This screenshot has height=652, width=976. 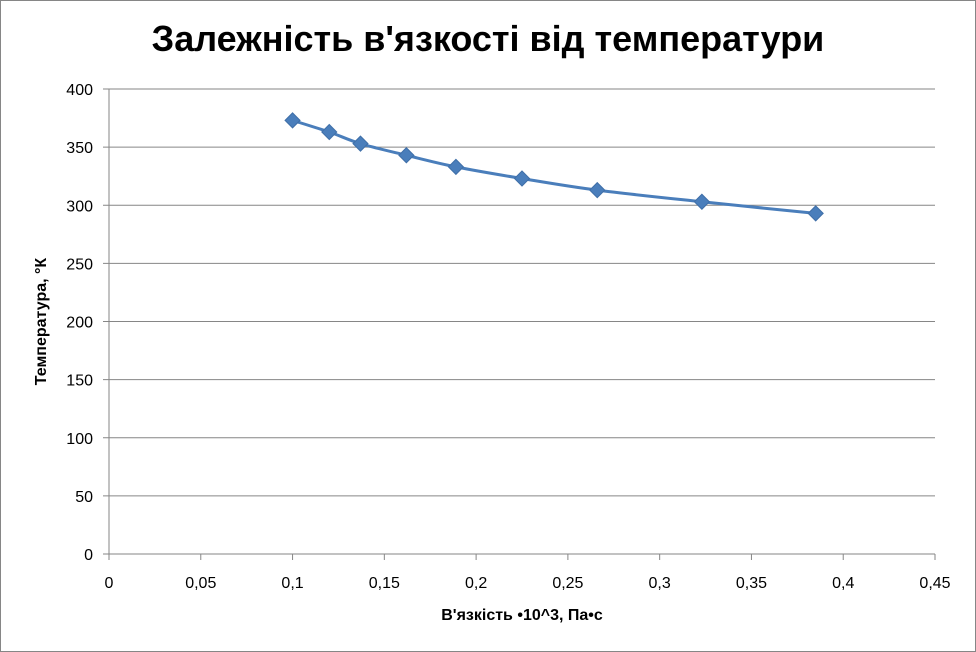 I want to click on x-tick-label: 0,4, so click(x=843, y=583).